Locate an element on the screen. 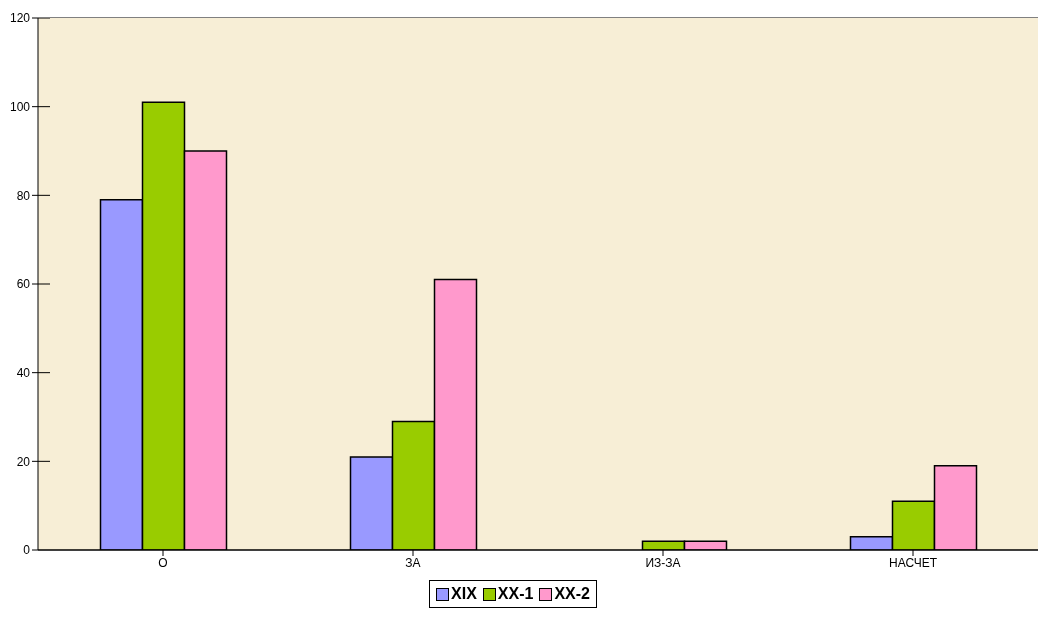 This screenshot has width=1046, height=619. legend-label: XIX is located at coordinates (463, 594).